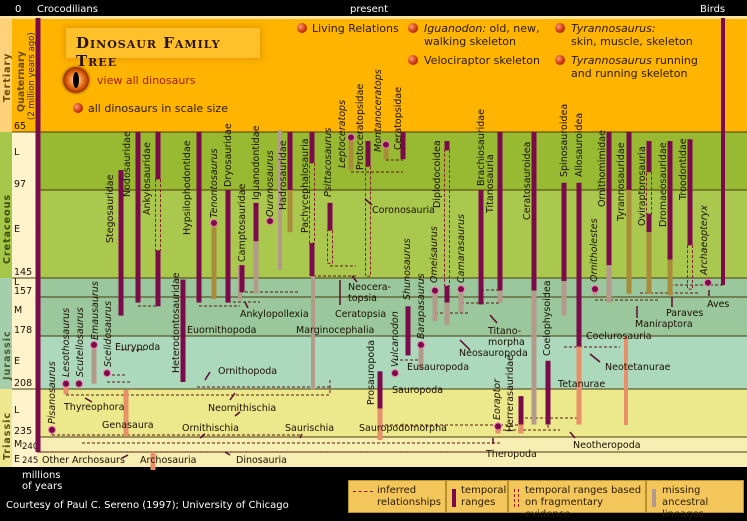  I want to click on taxon-label: Emausaurus, so click(95, 310).